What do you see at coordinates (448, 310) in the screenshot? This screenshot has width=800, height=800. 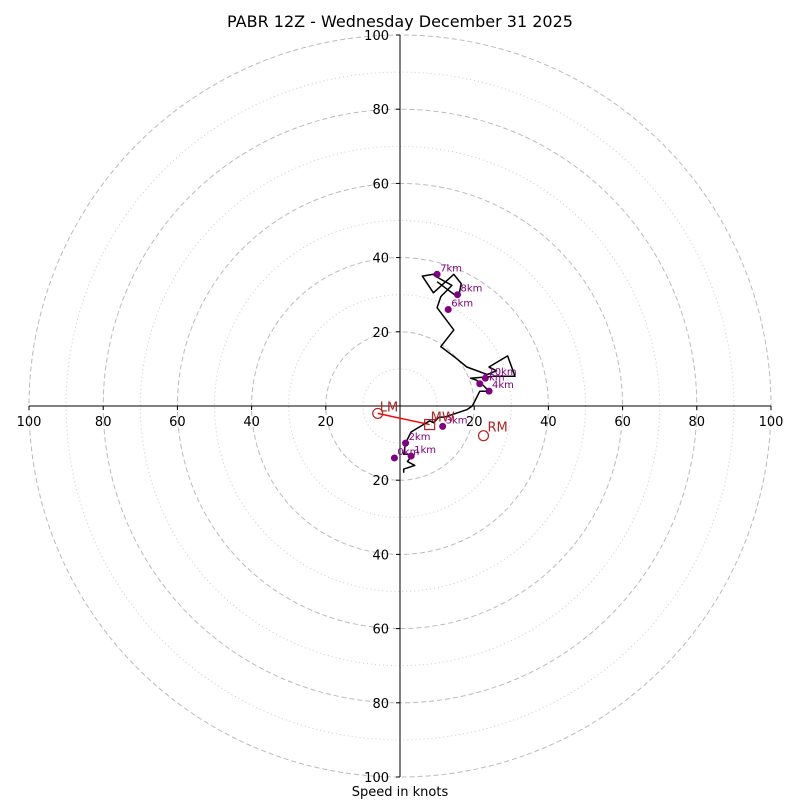 I see `height-marker-6km` at bounding box center [448, 310].